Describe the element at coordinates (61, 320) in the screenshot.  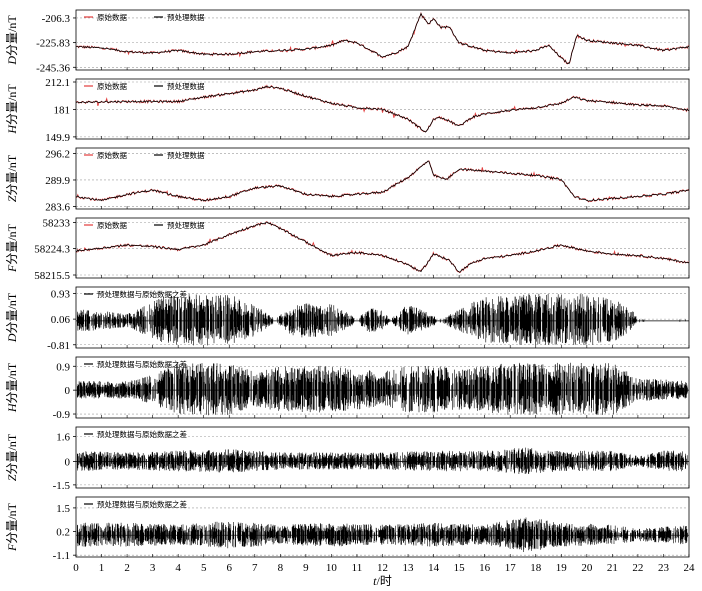
I see `y-tick-label: 0.06` at that location.